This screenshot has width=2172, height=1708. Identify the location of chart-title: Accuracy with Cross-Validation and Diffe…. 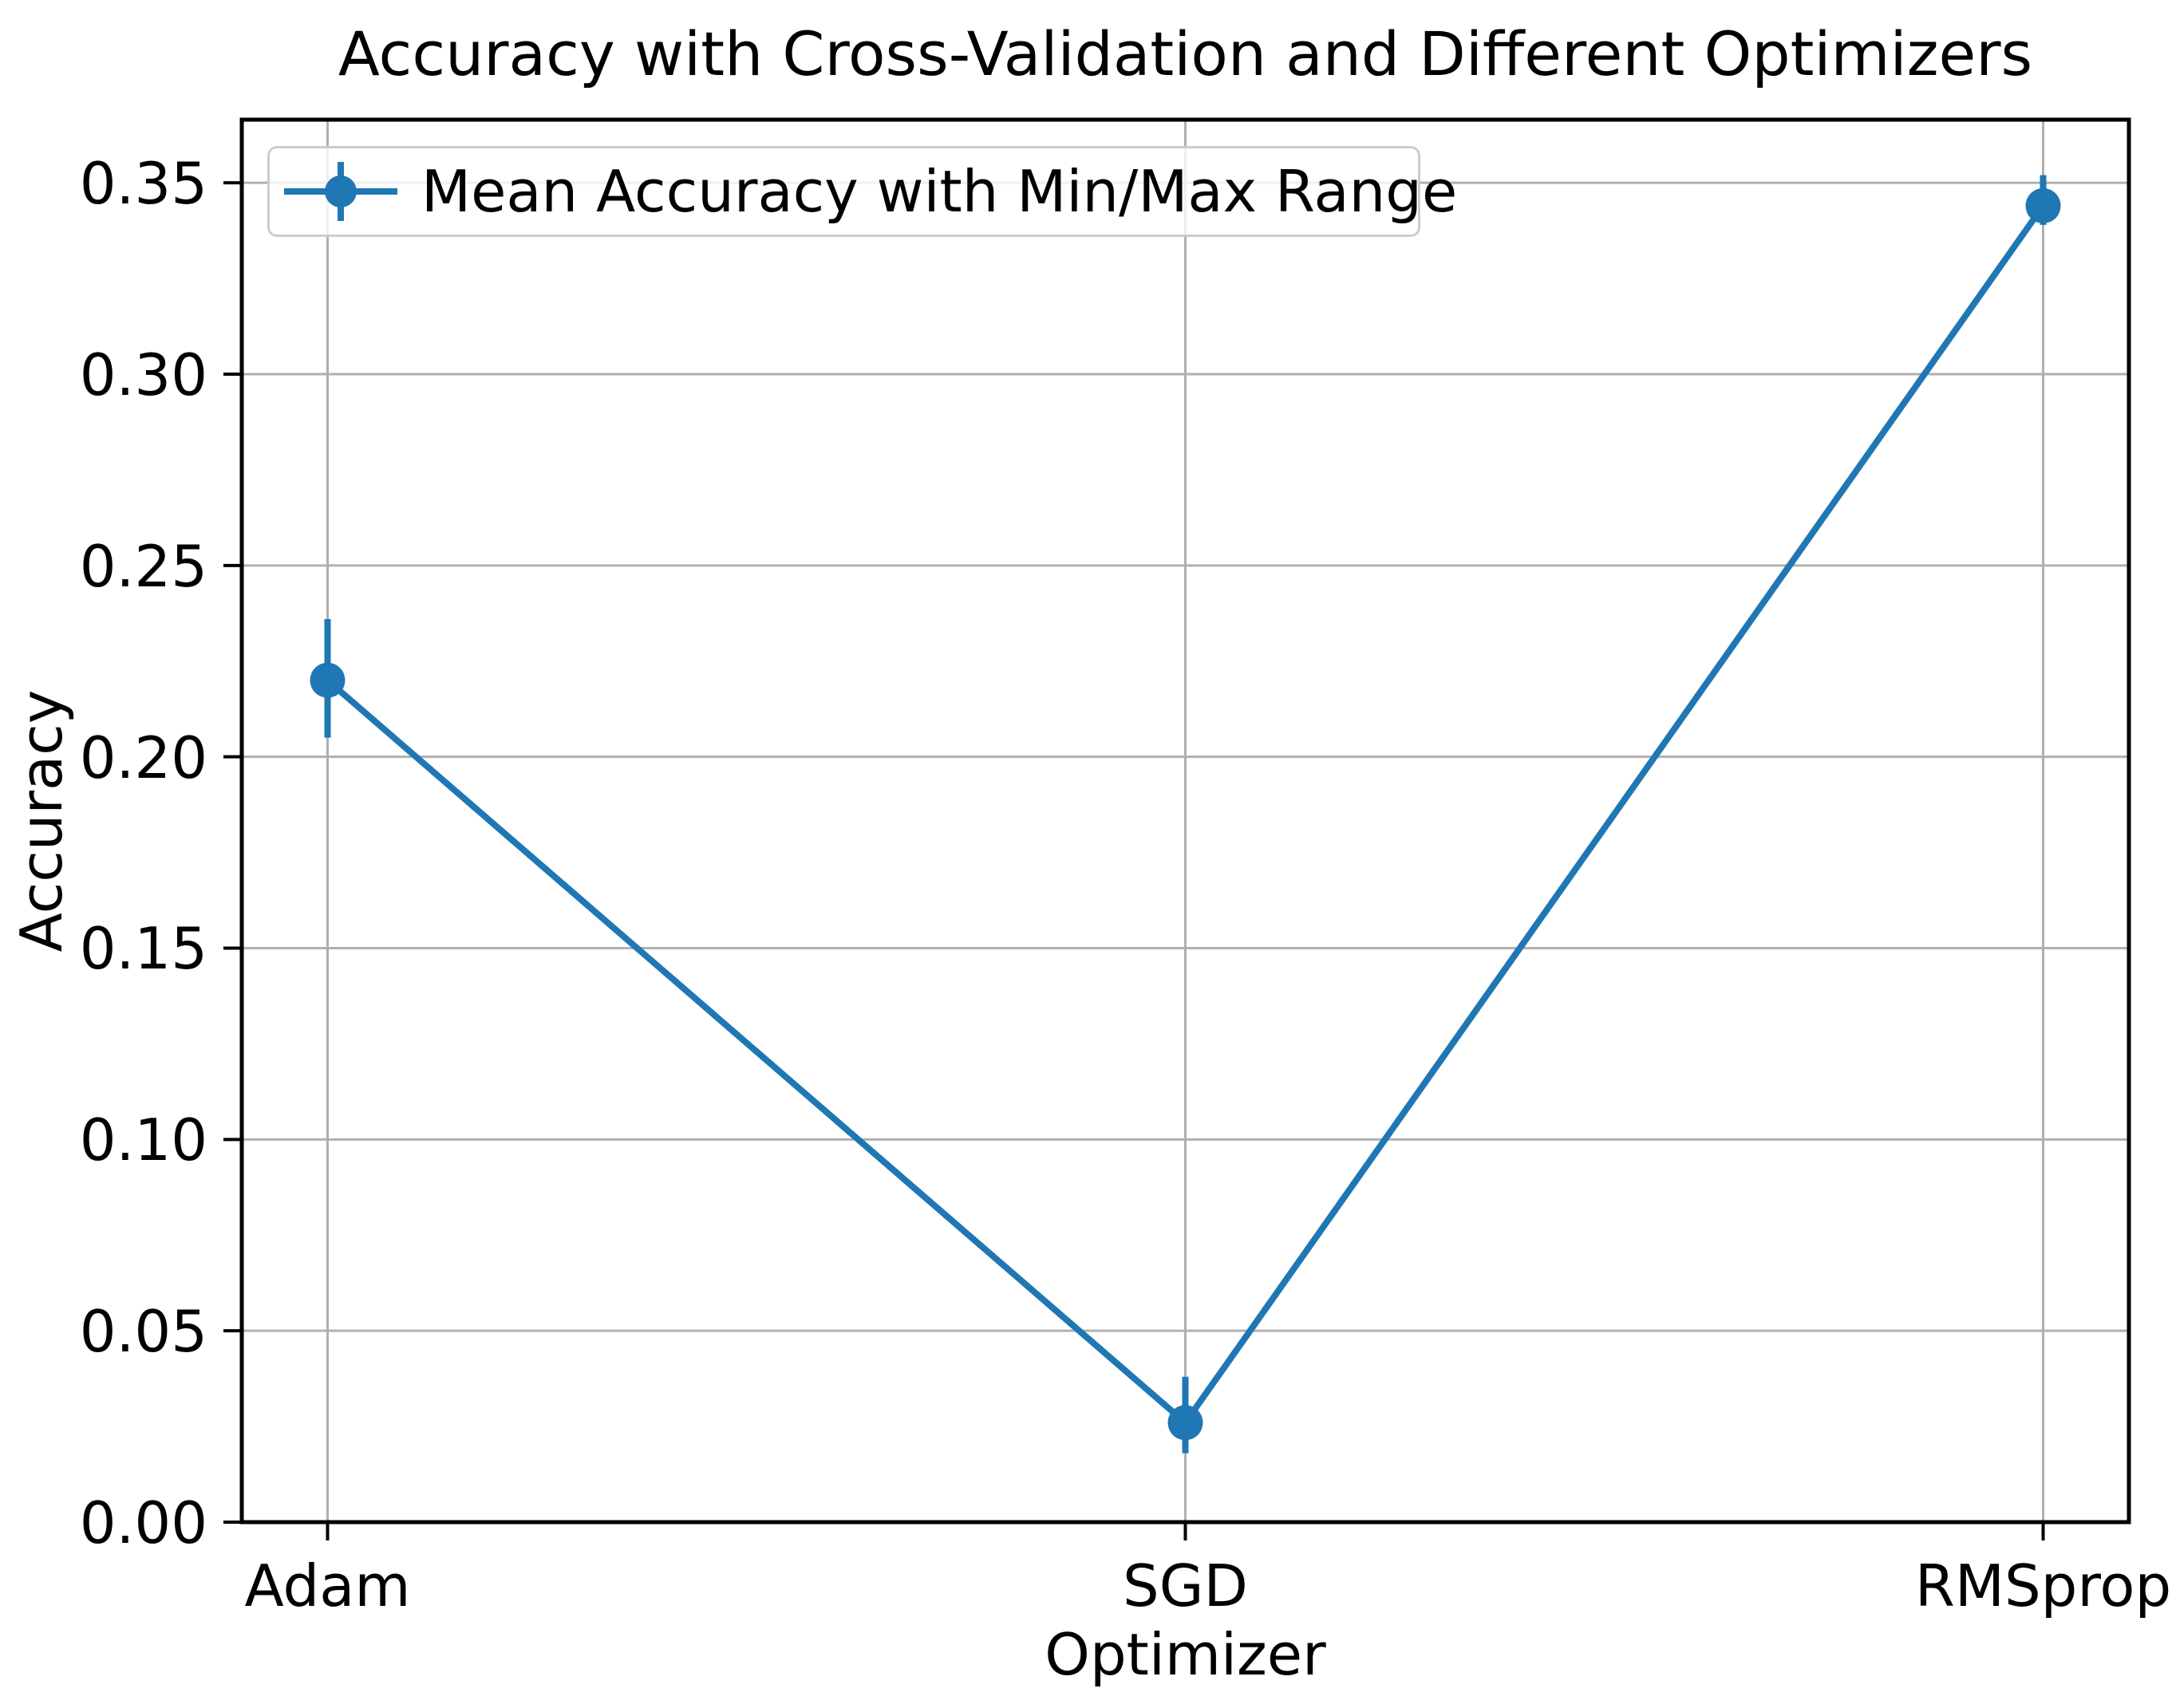
(1185, 53).